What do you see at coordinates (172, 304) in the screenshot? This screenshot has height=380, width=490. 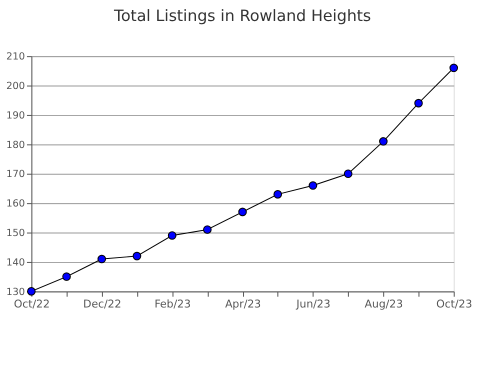 I see `x-tick-label: Feb/23` at bounding box center [172, 304].